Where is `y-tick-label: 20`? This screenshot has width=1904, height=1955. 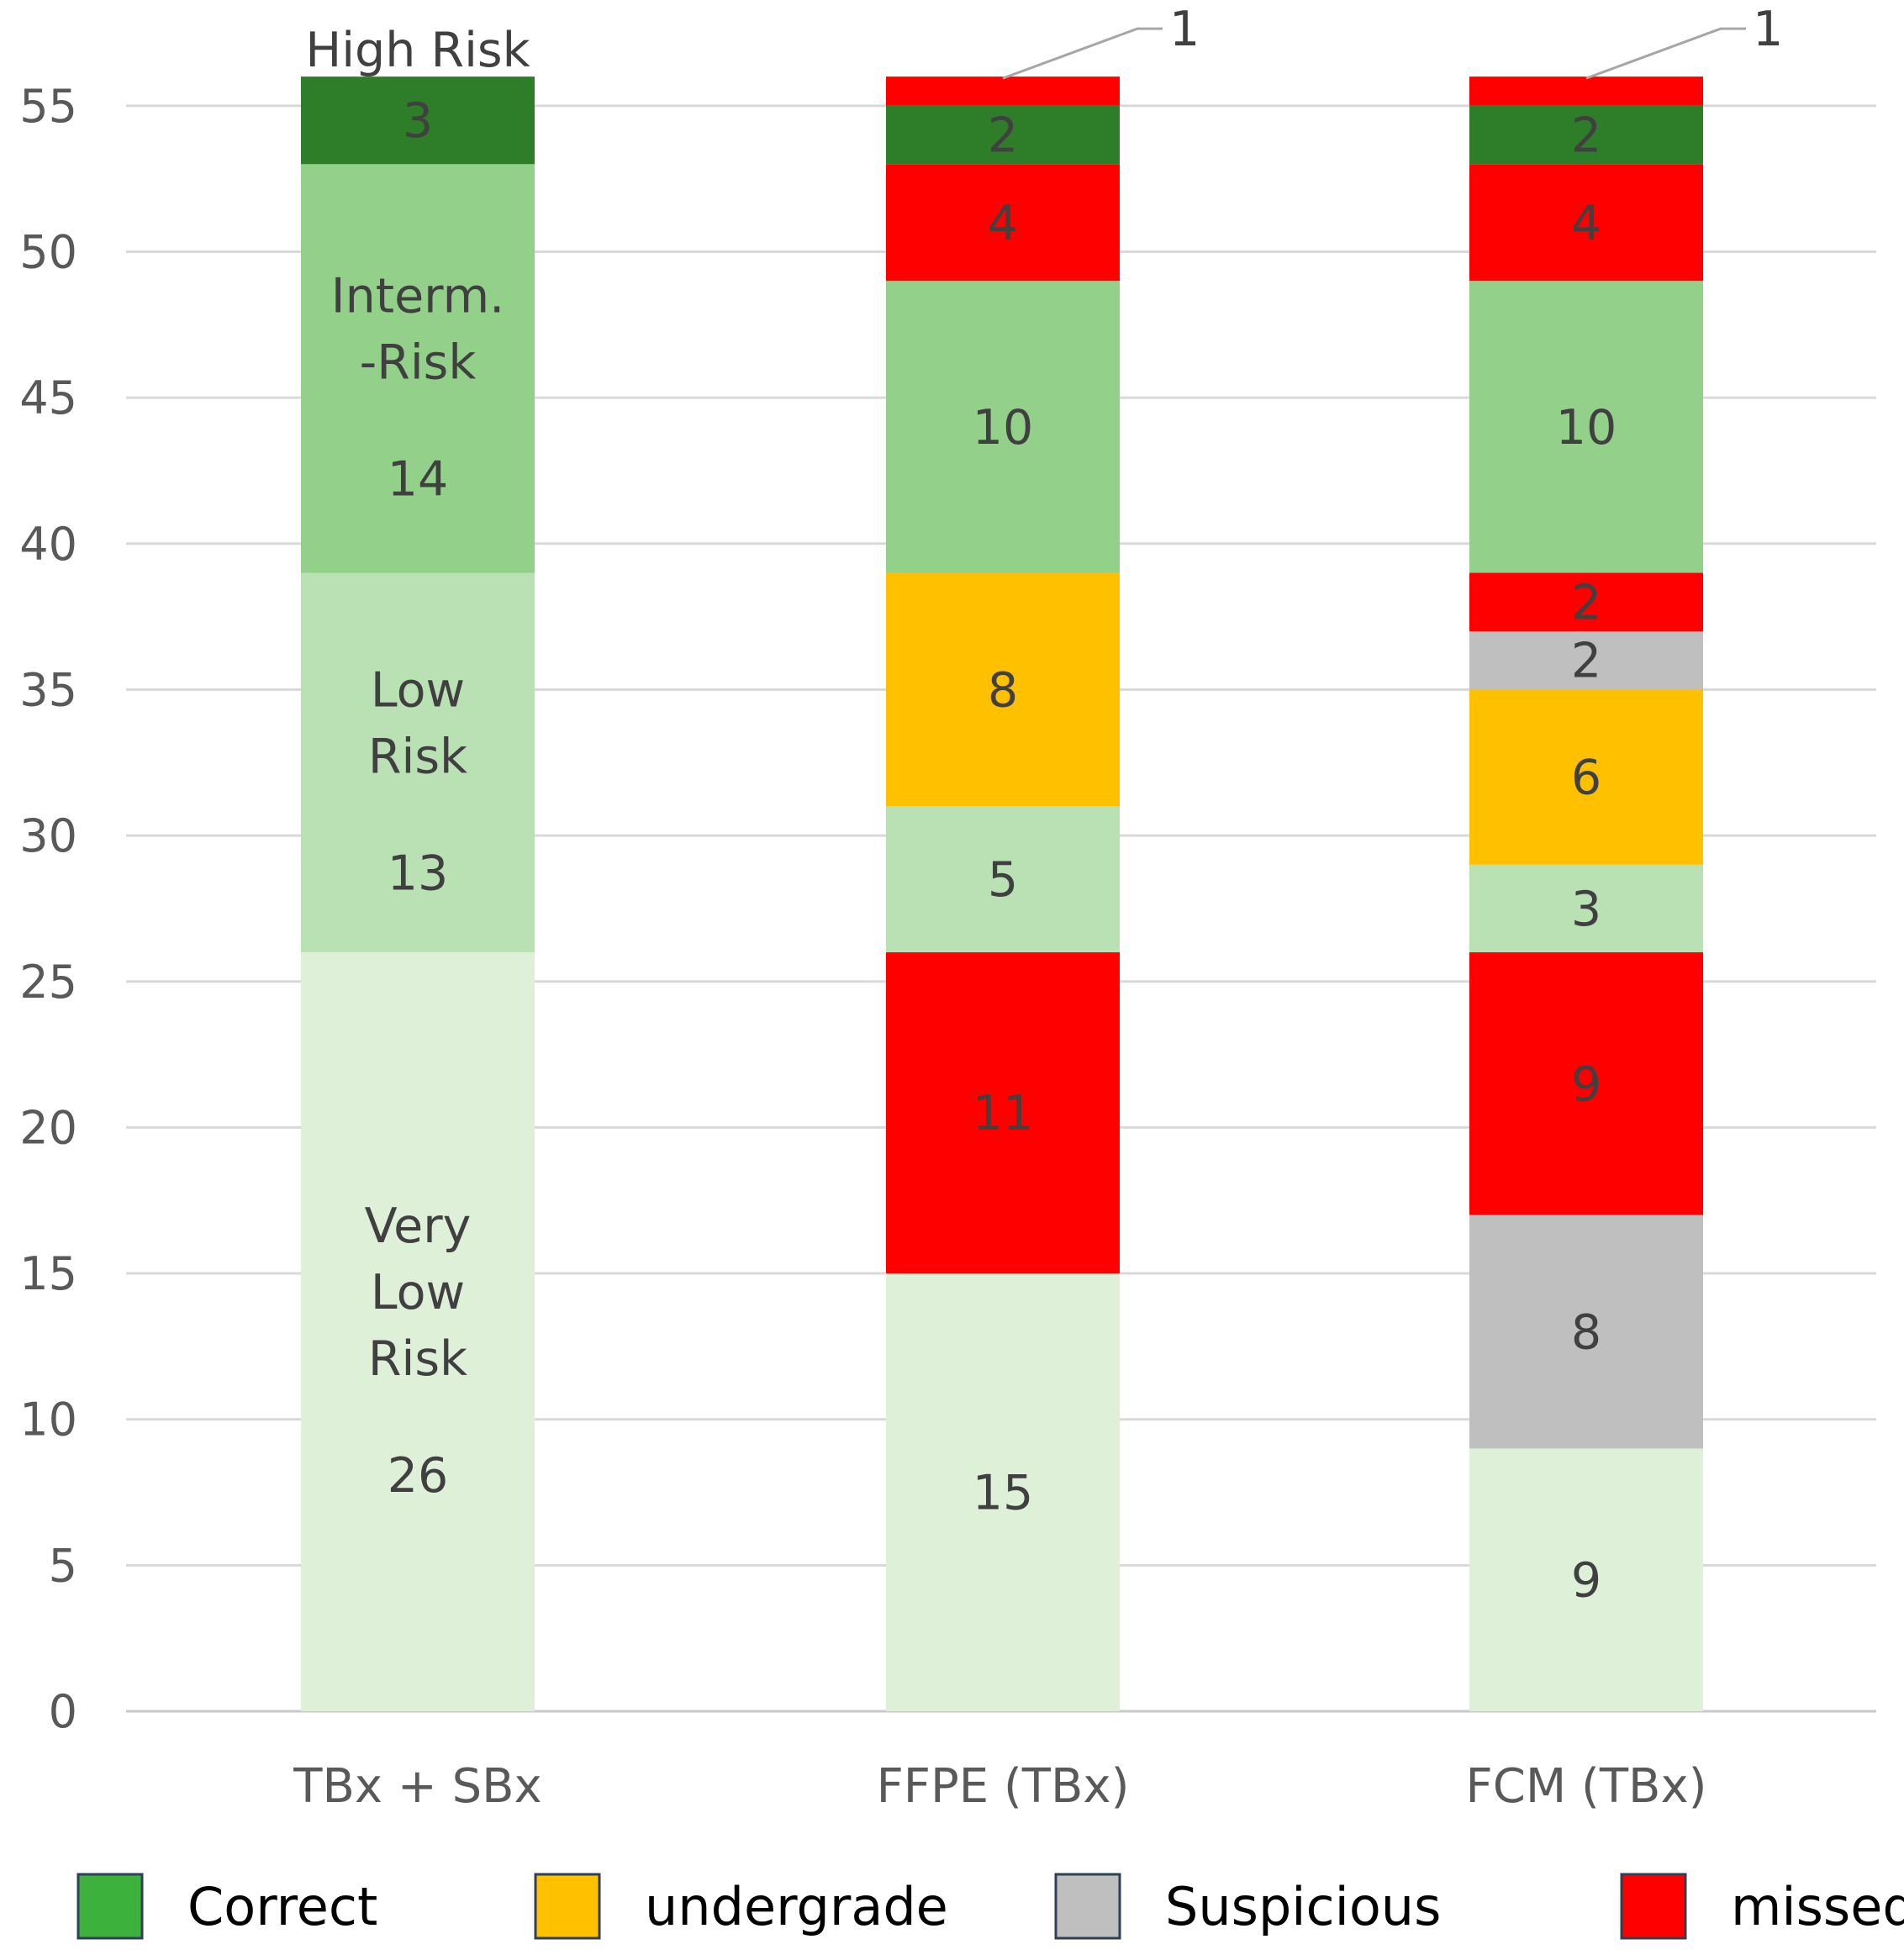 y-tick-label: 20 is located at coordinates (48, 1127).